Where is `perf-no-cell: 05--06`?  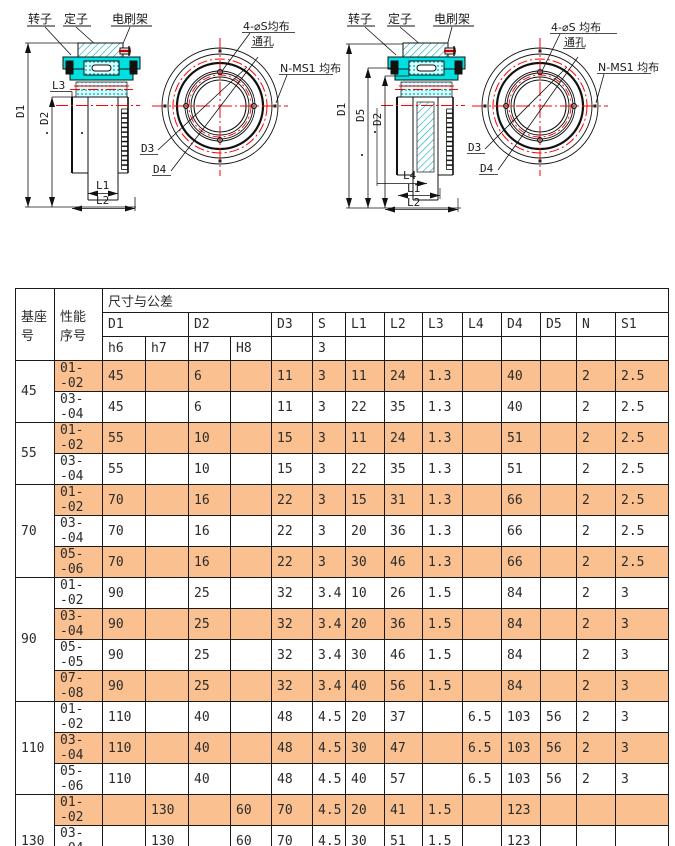
perf-no-cell: 05--06 is located at coordinates (78, 779).